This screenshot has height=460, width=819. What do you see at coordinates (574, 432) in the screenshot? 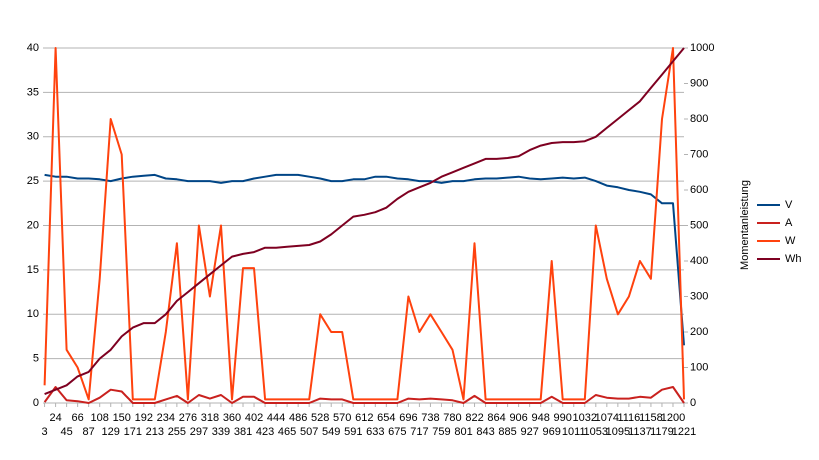
I see `x-tick-label: 1011` at bounding box center [574, 432].